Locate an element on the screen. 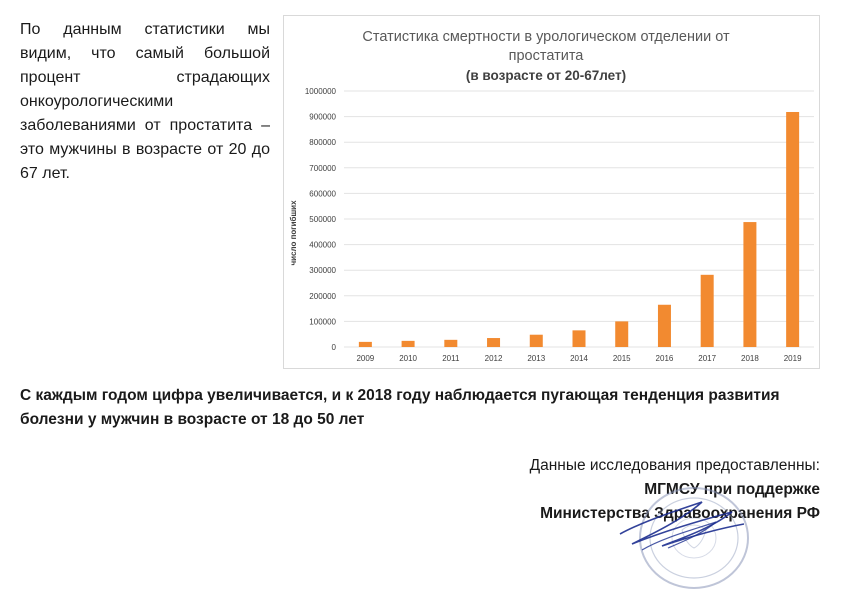 This screenshot has height=595, width=842. bar-2018 is located at coordinates (750, 284).